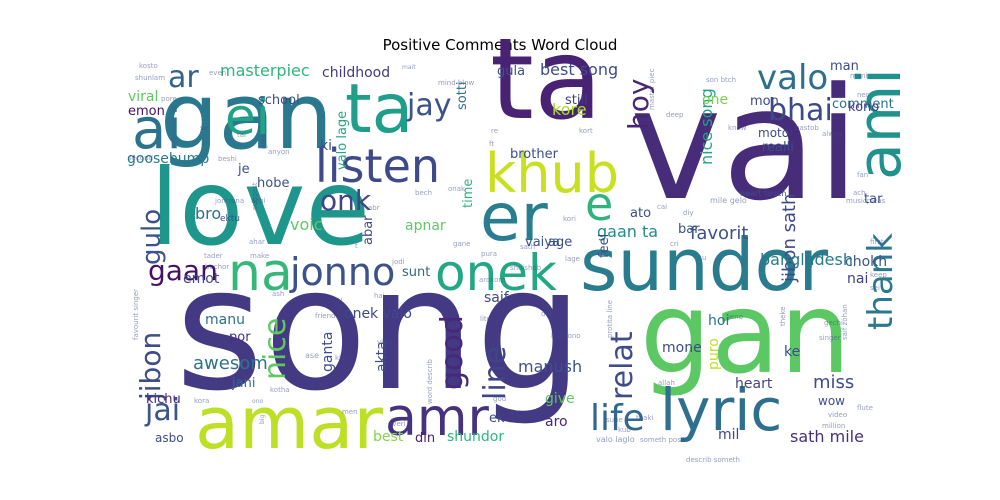  I want to click on word-mon: mon, so click(764, 101).